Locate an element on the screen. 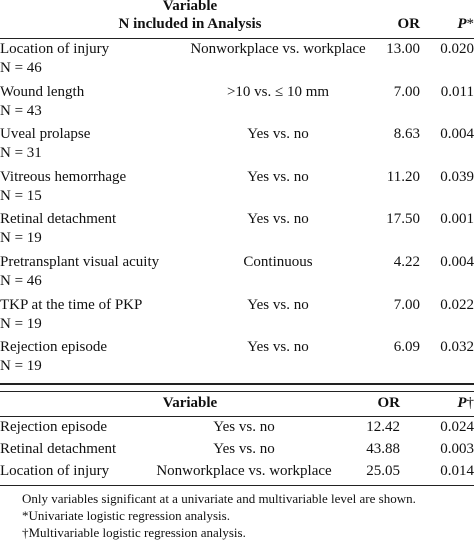  table1-row-p: 0.032 is located at coordinates (457, 347).